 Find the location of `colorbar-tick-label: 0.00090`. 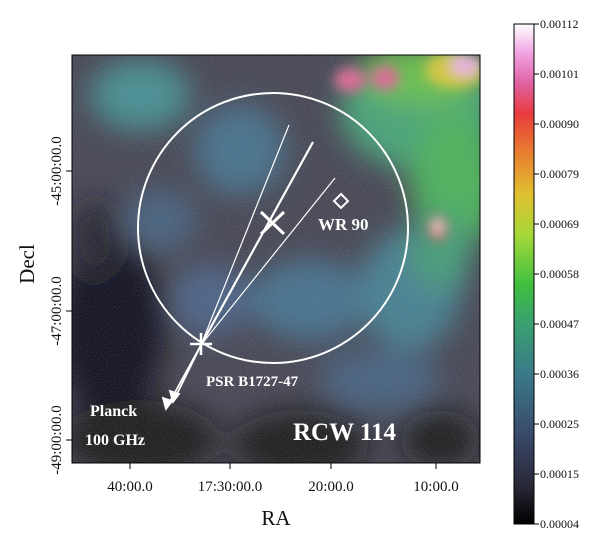

colorbar-tick-label: 0.00090 is located at coordinates (559, 124).